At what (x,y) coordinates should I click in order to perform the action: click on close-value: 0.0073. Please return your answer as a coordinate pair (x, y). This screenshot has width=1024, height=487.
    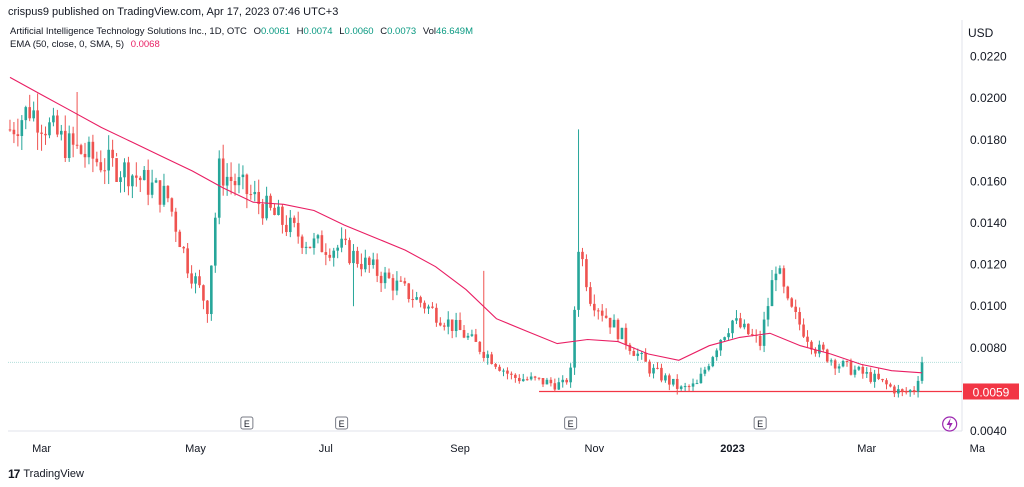
    Looking at the image, I should click on (402, 31).